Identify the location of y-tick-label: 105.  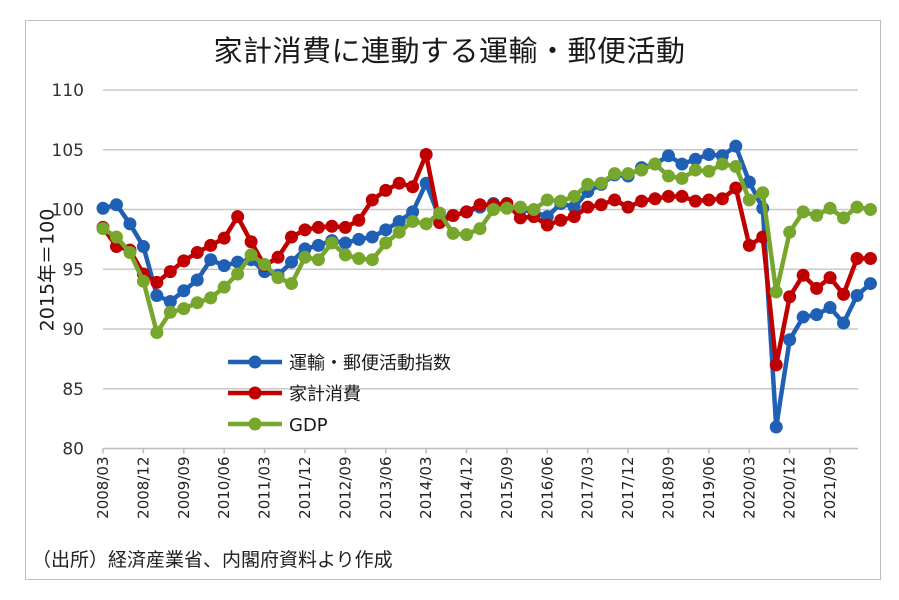
(68, 151).